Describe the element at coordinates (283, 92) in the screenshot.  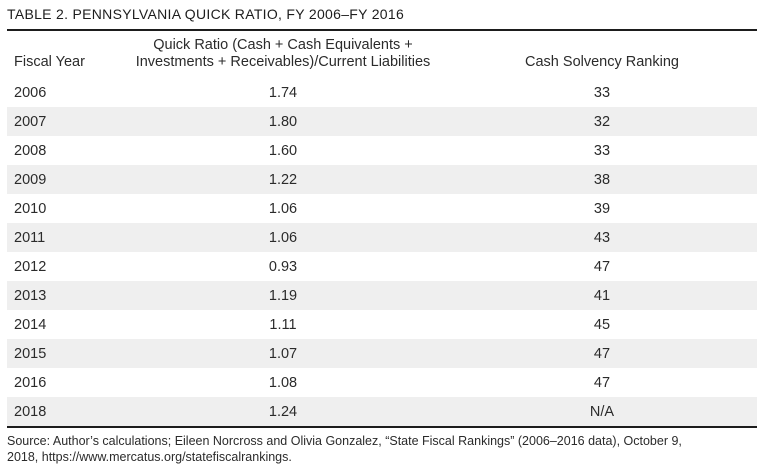
I see `quick-ratio-cell: 1.74` at that location.